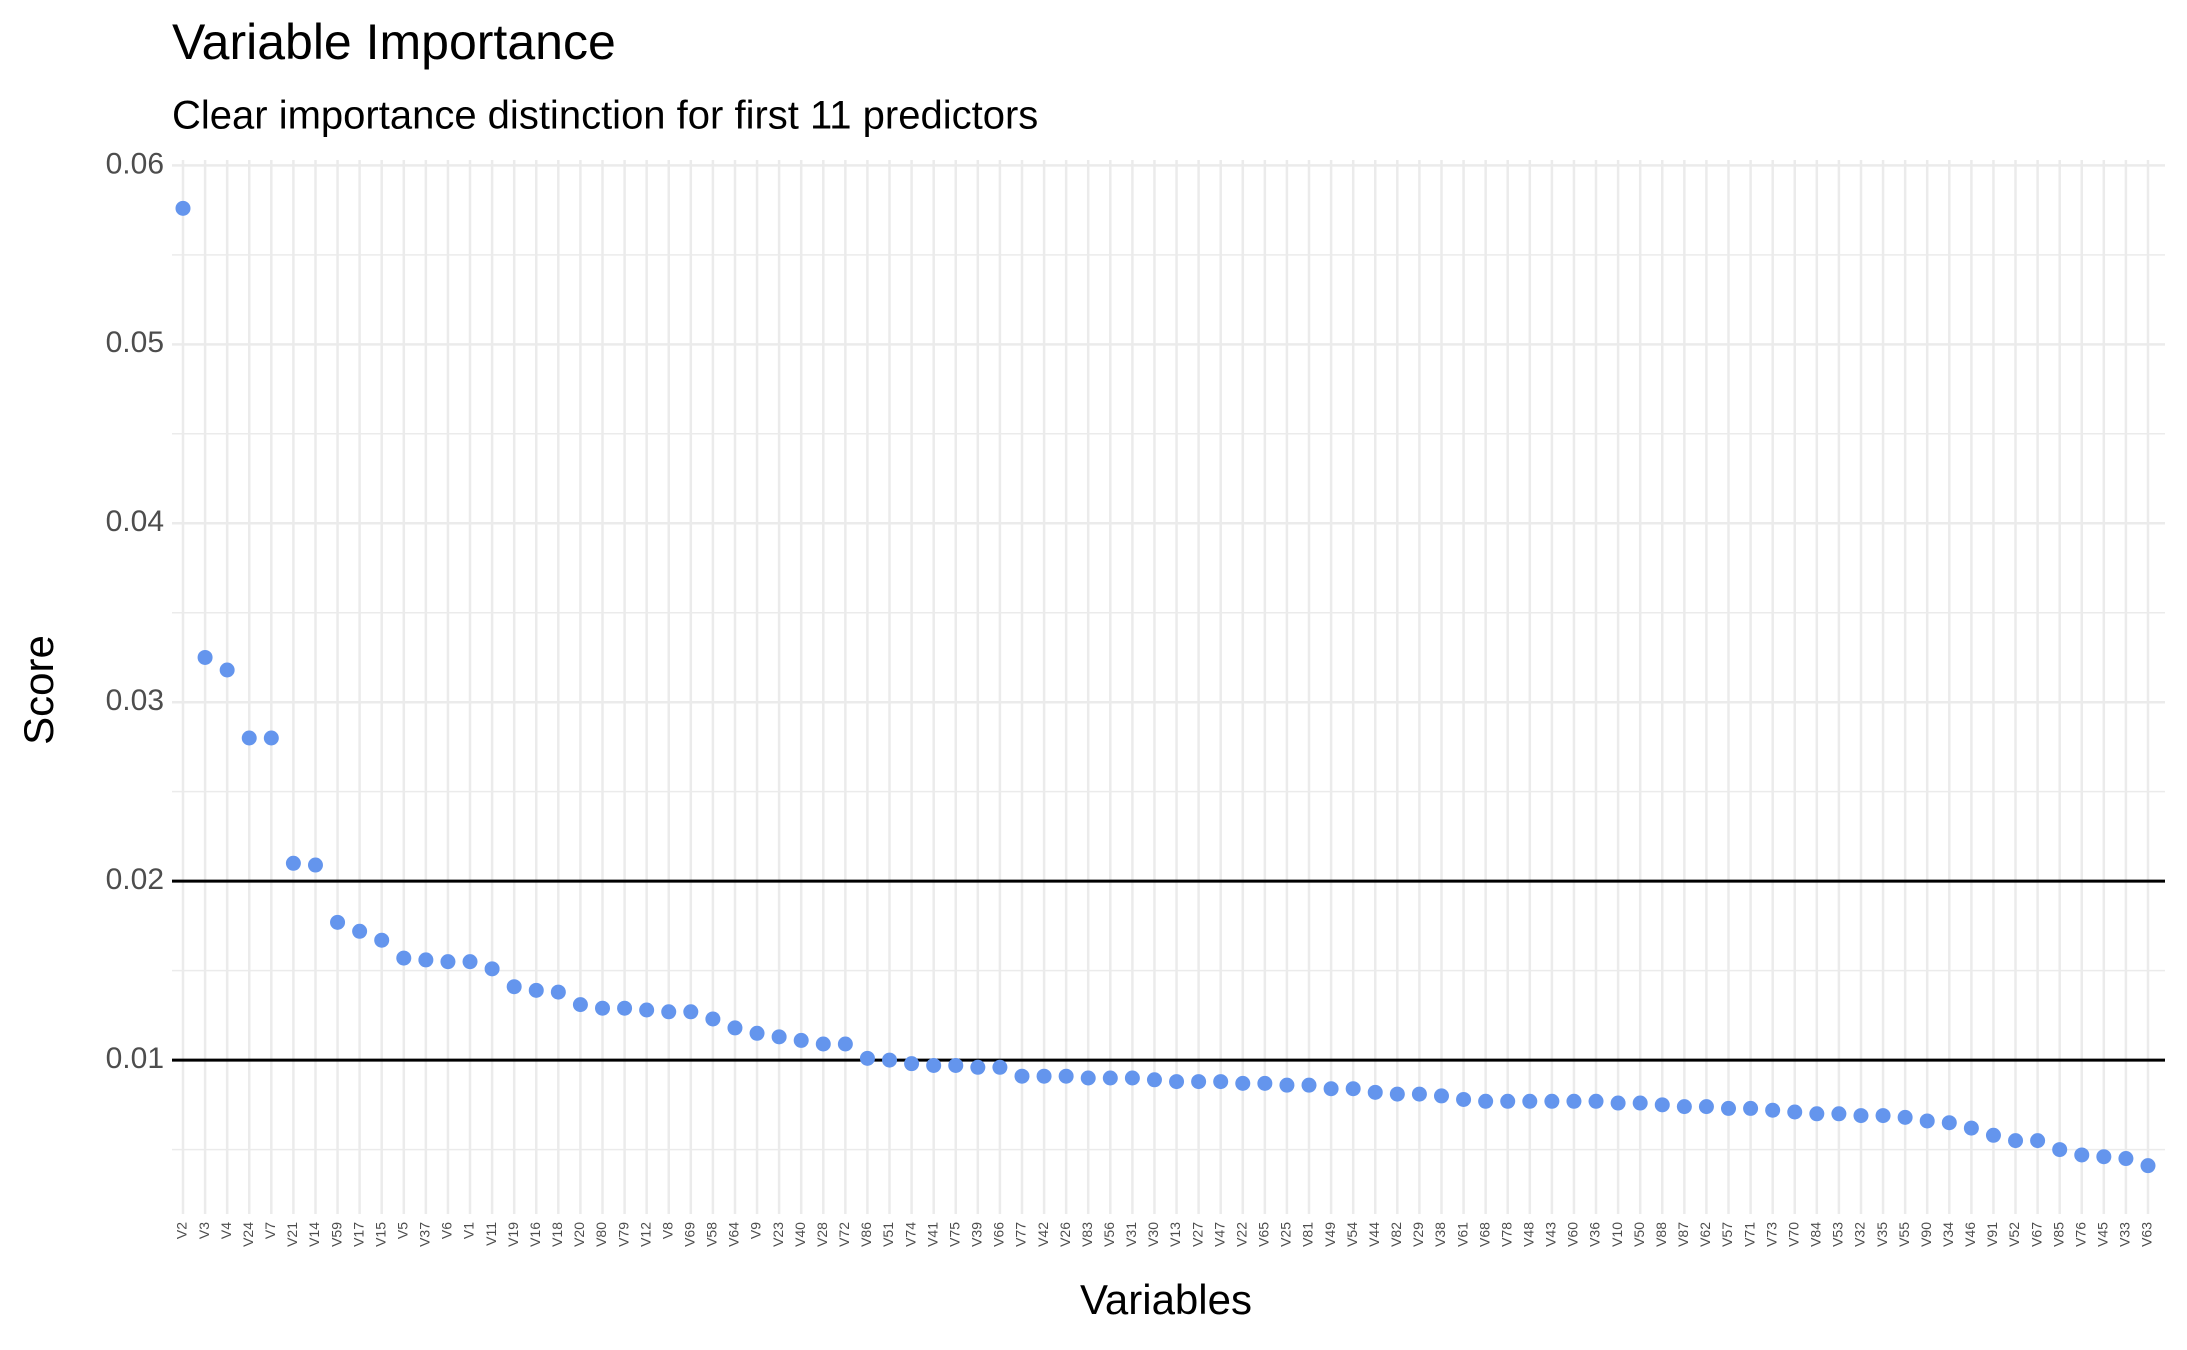 Image resolution: width=2187 pixels, height=1350 pixels. I want to click on x-tick-label: V30, so click(1153, 1234).